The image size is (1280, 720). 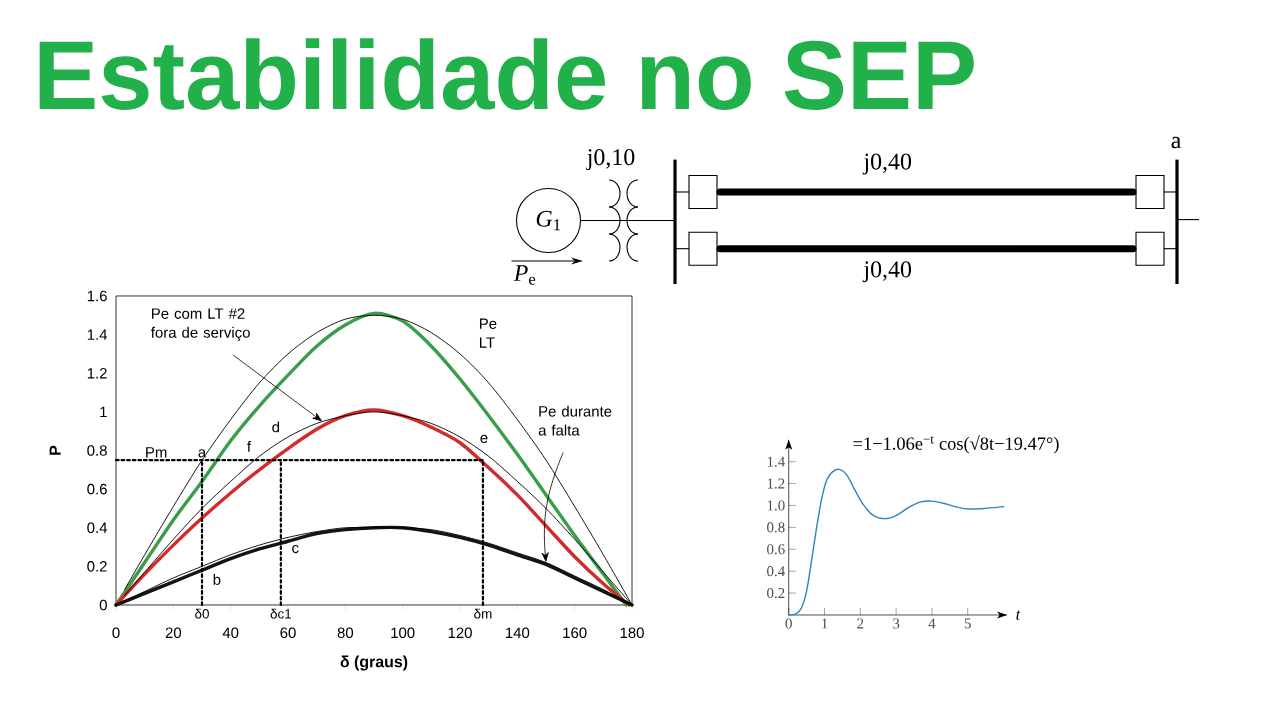 What do you see at coordinates (202, 453) in the screenshot?
I see `annotation: a` at bounding box center [202, 453].